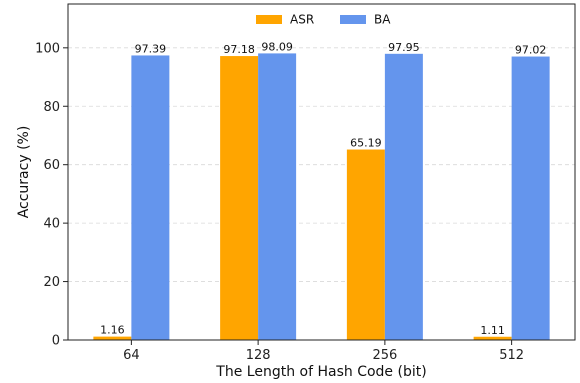 The height and width of the screenshot is (383, 580). Describe the element at coordinates (366, 143) in the screenshot. I see `data-label-asr-256: 65.19` at that location.